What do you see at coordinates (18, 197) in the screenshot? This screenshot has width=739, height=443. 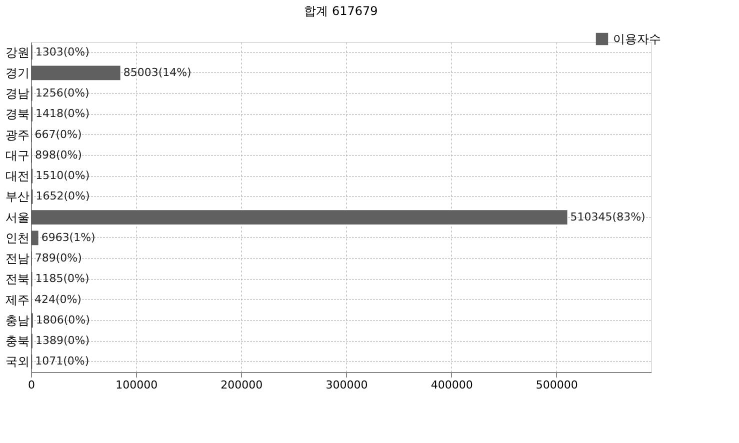 I see `y-tick-label: 부산` at bounding box center [18, 197].